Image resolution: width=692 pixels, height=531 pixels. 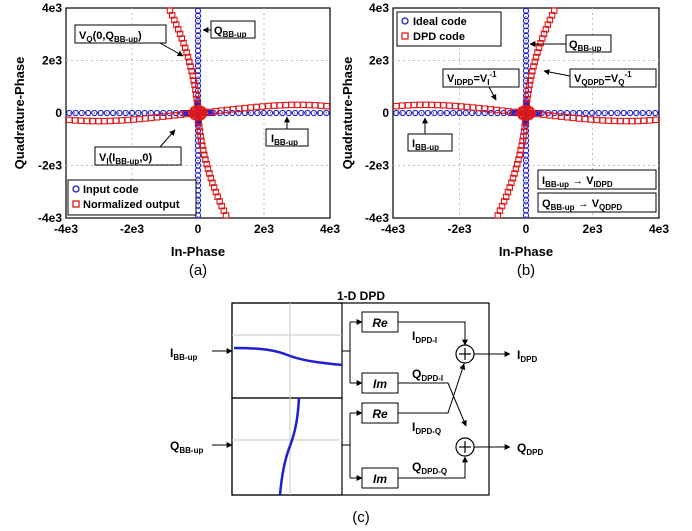 I want to click on x-tick-label: 0, so click(x=198, y=229).